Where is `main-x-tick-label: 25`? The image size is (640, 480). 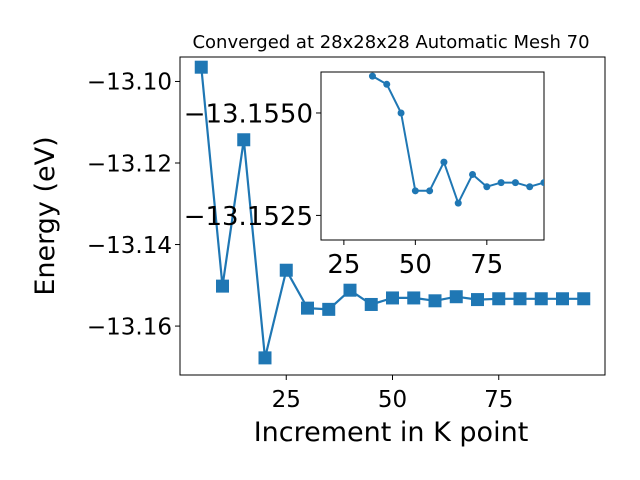 main-x-tick-label: 25 is located at coordinates (286, 400).